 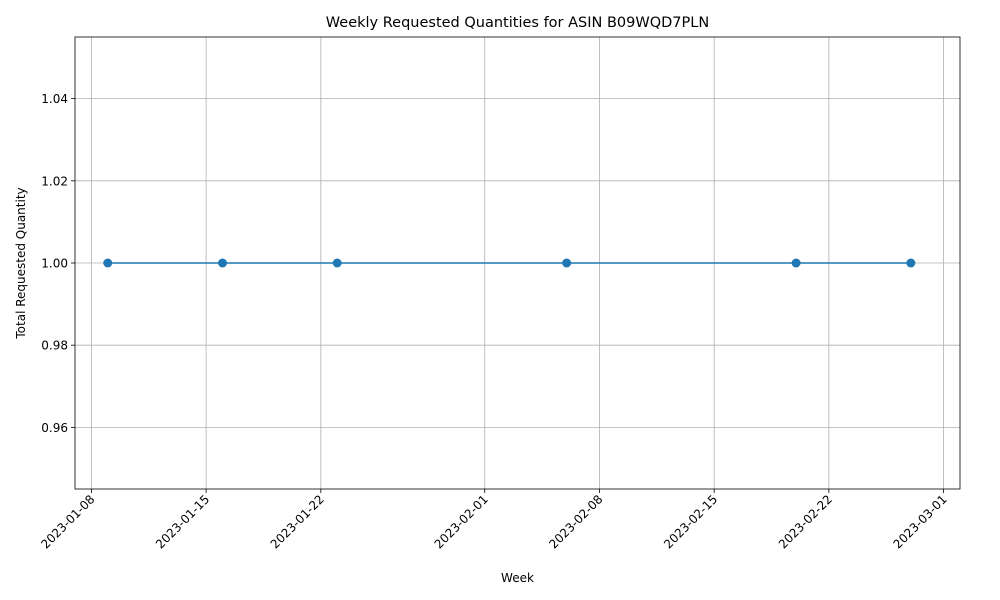 What do you see at coordinates (54, 346) in the screenshot?
I see `y-tick-label: 0.98` at bounding box center [54, 346].